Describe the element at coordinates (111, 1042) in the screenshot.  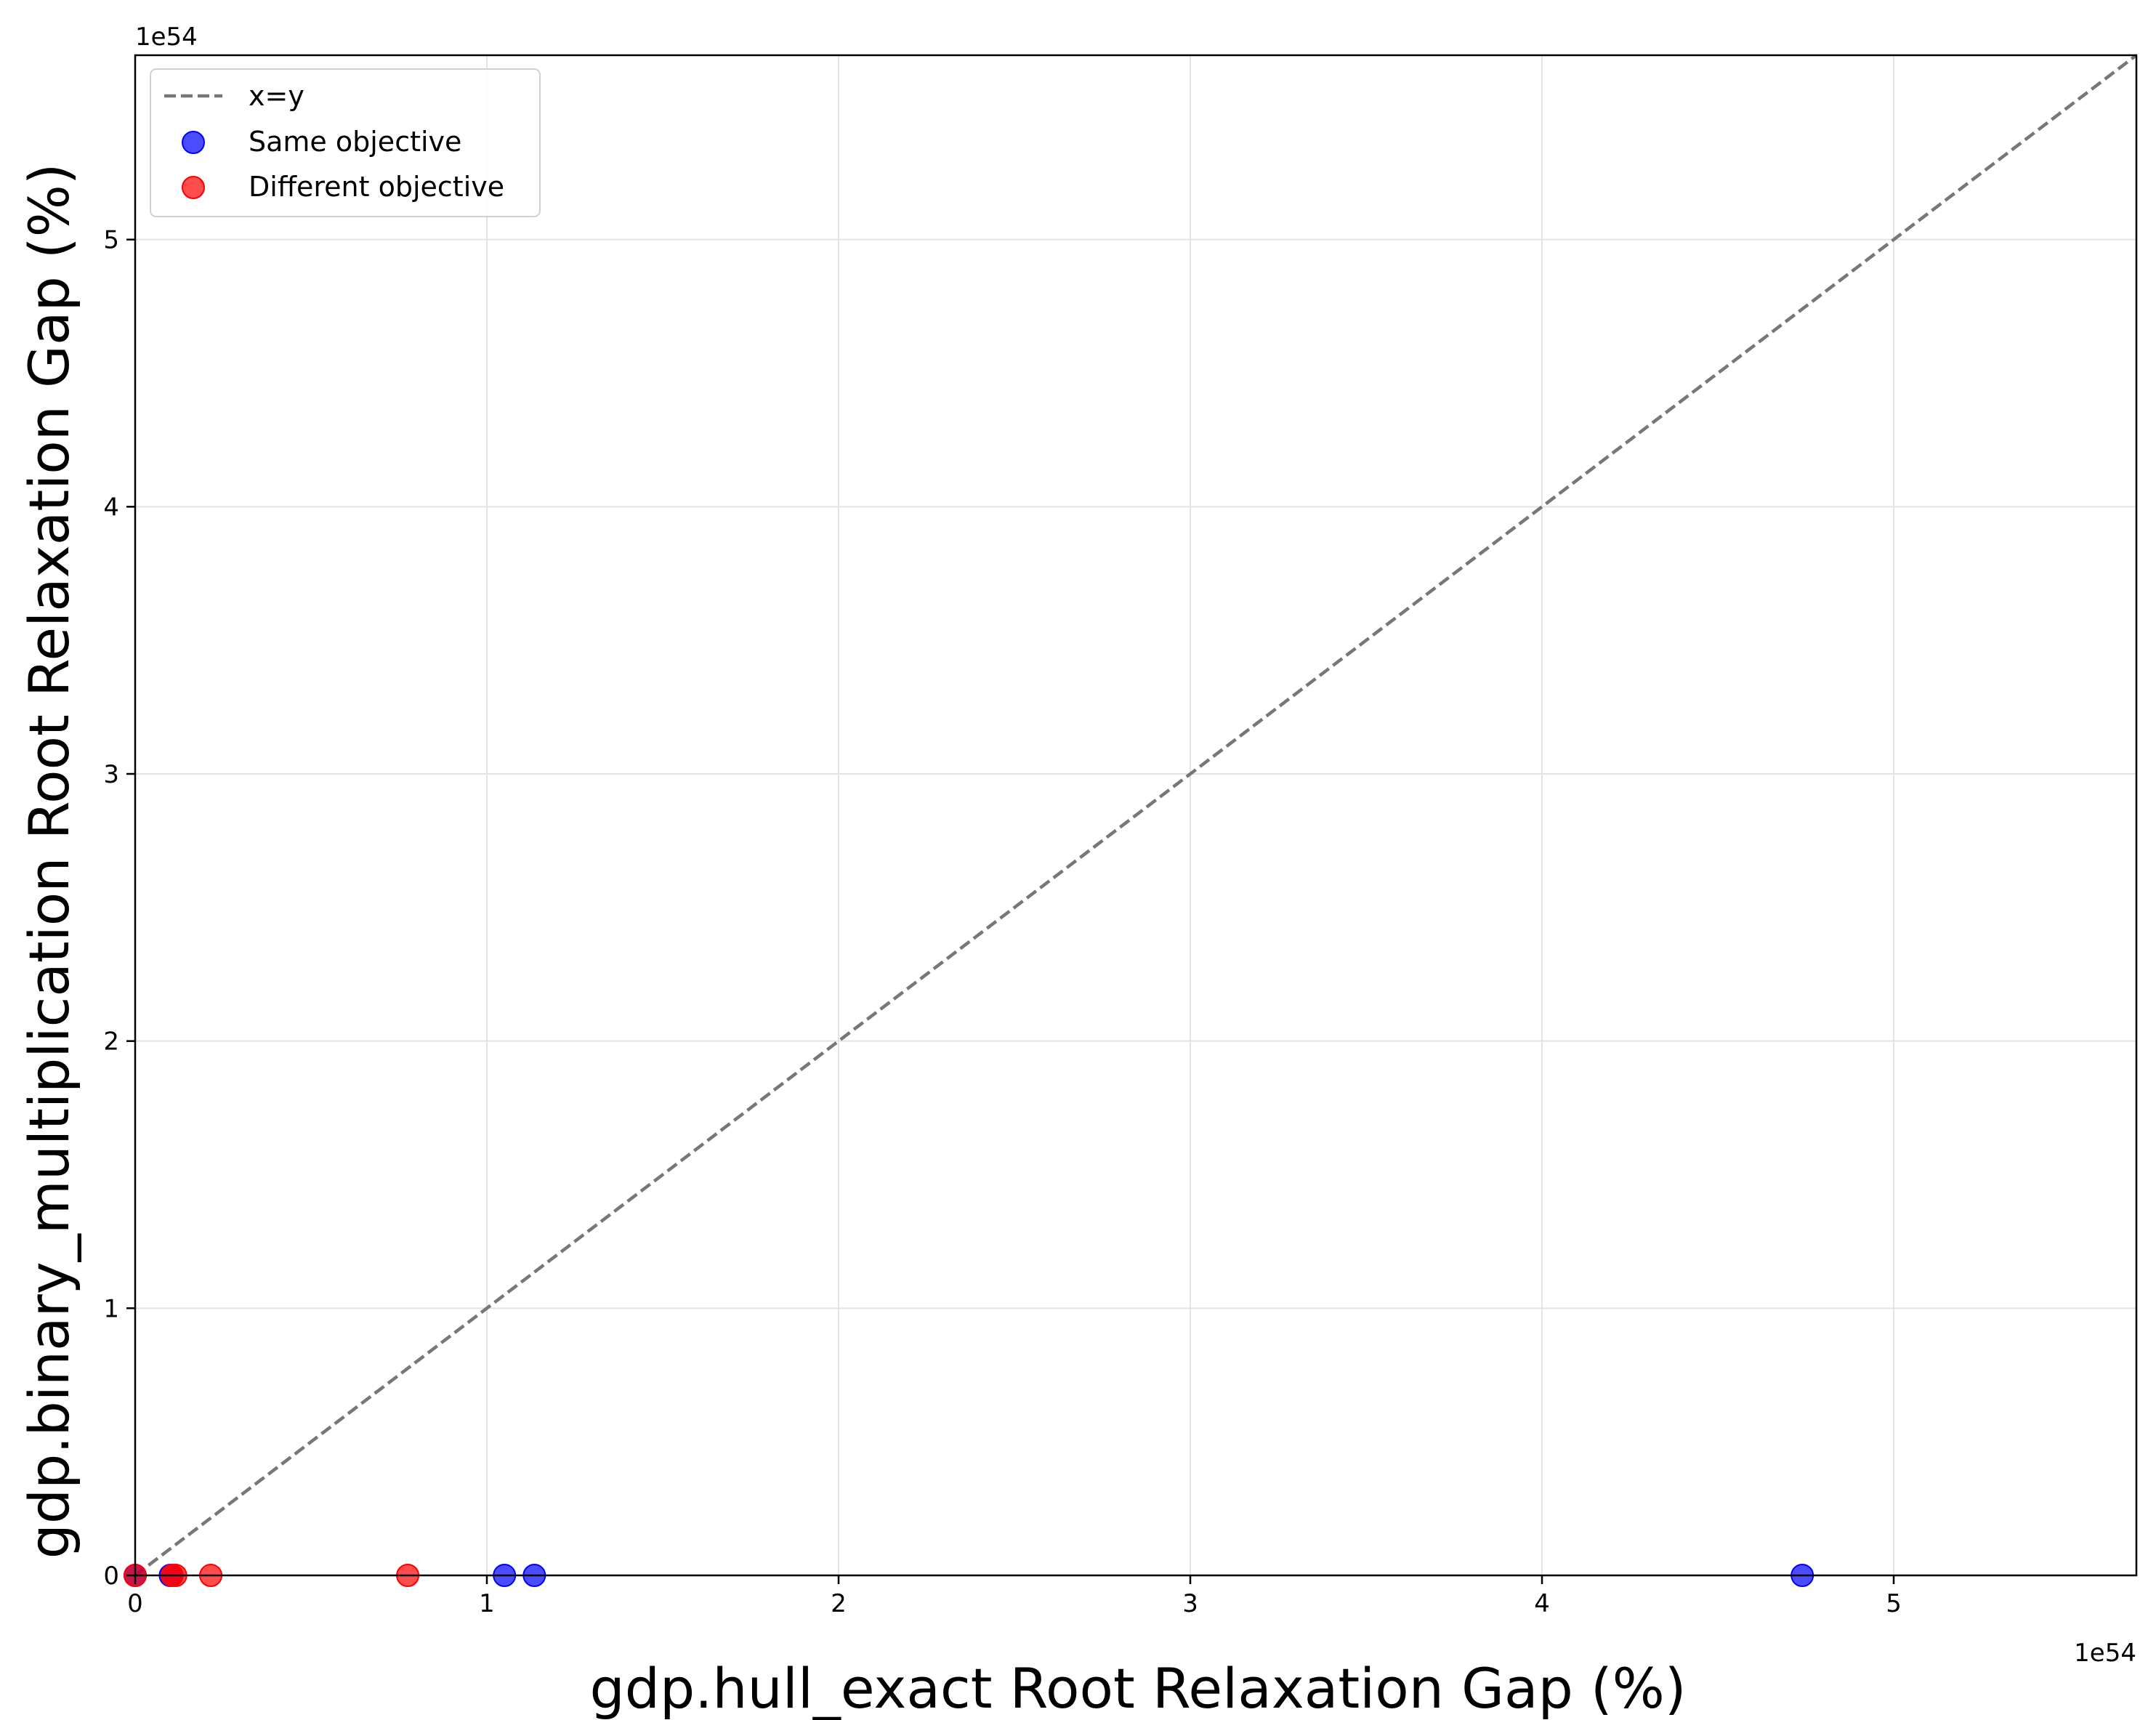
I see `y-tick-label: 2` at that location.